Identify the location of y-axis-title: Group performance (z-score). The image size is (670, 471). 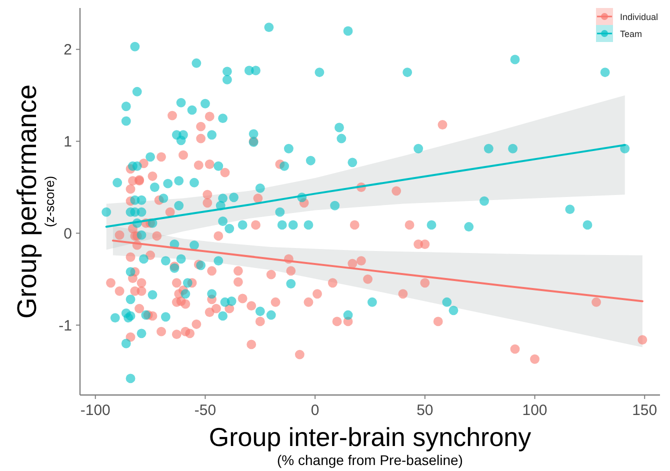
(34, 201).